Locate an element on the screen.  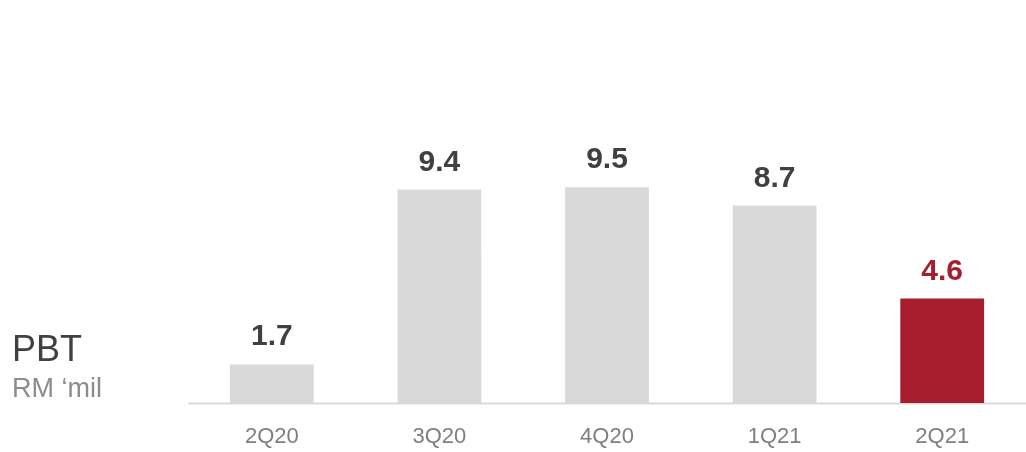
data-label: 4.6 is located at coordinates (942, 269).